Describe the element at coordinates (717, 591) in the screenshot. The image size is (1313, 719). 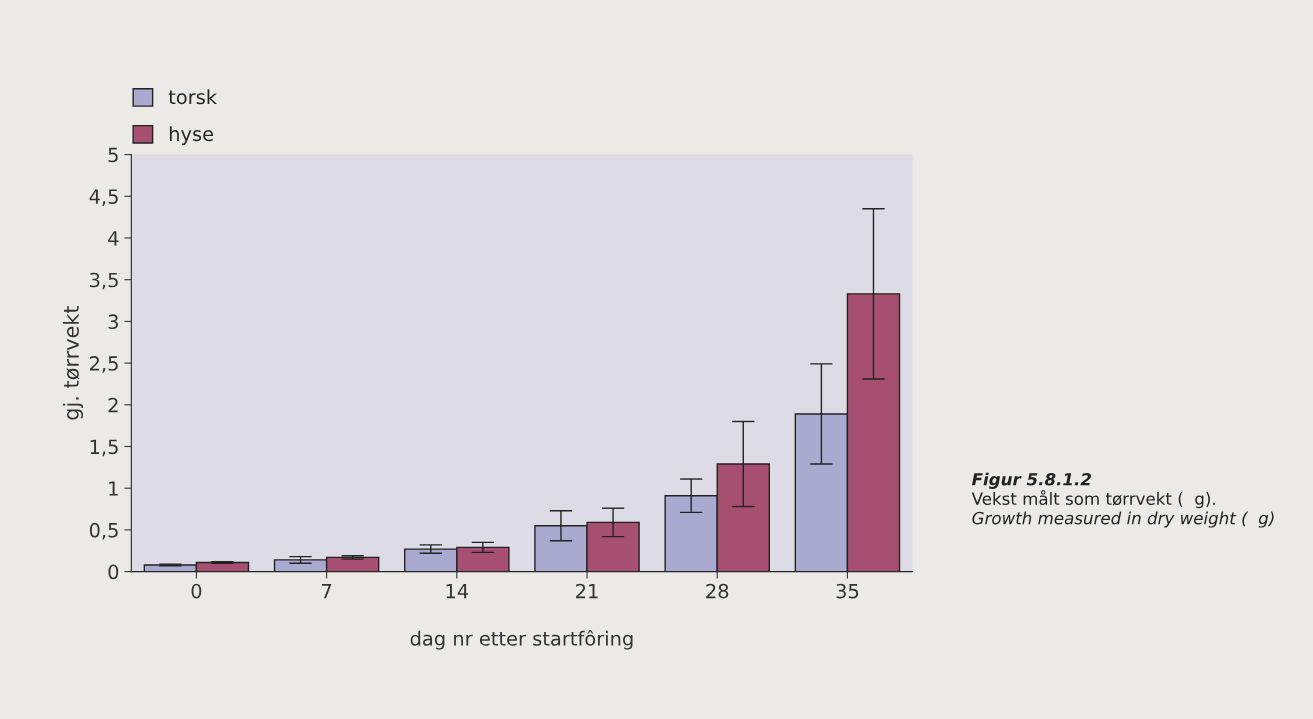
I see `x-tick-label: 28` at that location.